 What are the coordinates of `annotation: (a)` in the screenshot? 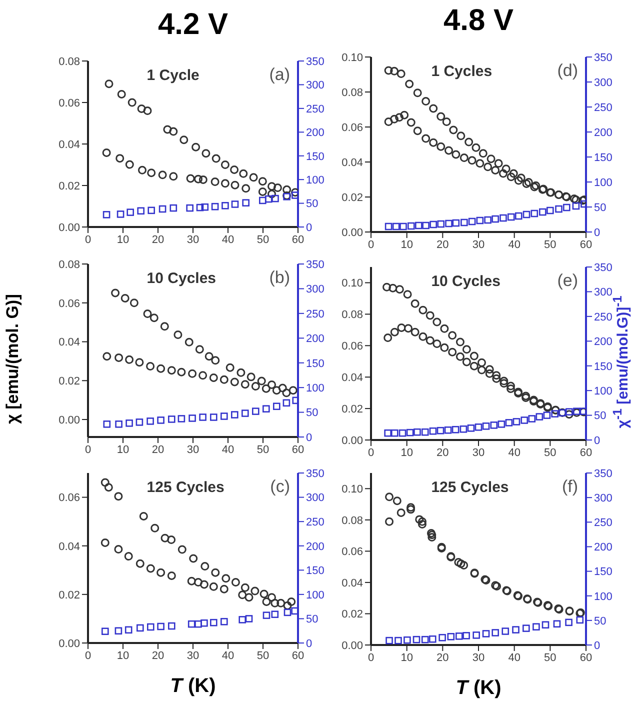 It's located at (279, 75).